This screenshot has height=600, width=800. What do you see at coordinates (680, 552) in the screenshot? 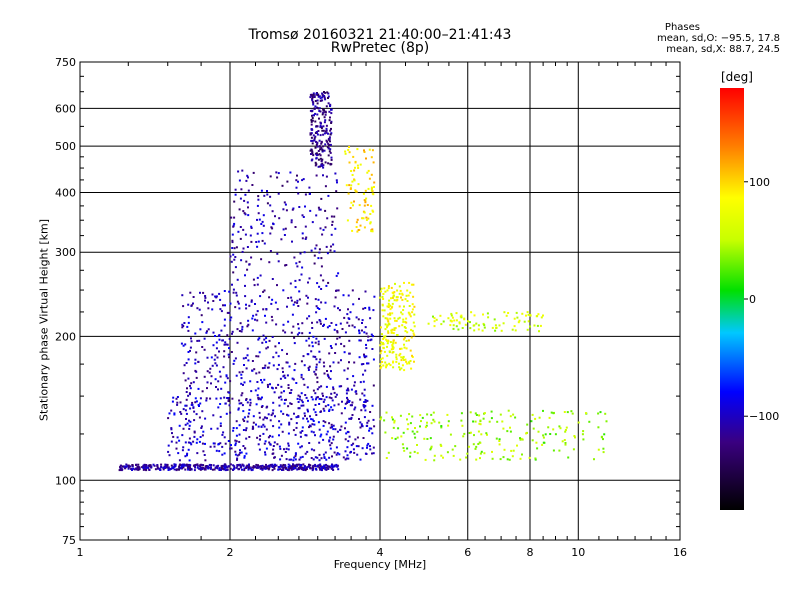
I see `x-tick-label: 16` at bounding box center [680, 552].